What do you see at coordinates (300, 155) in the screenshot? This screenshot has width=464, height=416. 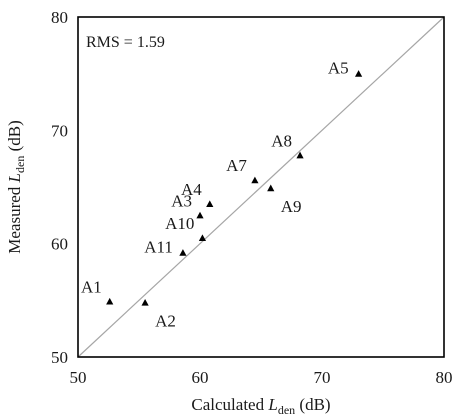 I see `data-point-a8` at bounding box center [300, 155].